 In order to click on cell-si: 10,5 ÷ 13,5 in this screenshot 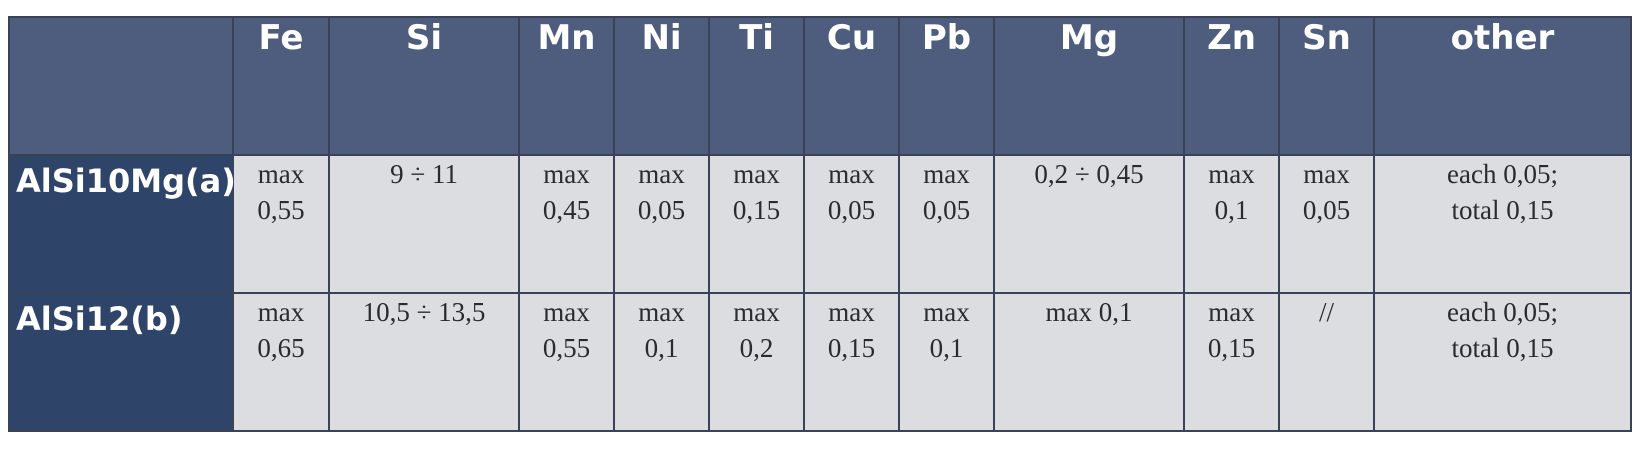, I will do `click(424, 362)`.